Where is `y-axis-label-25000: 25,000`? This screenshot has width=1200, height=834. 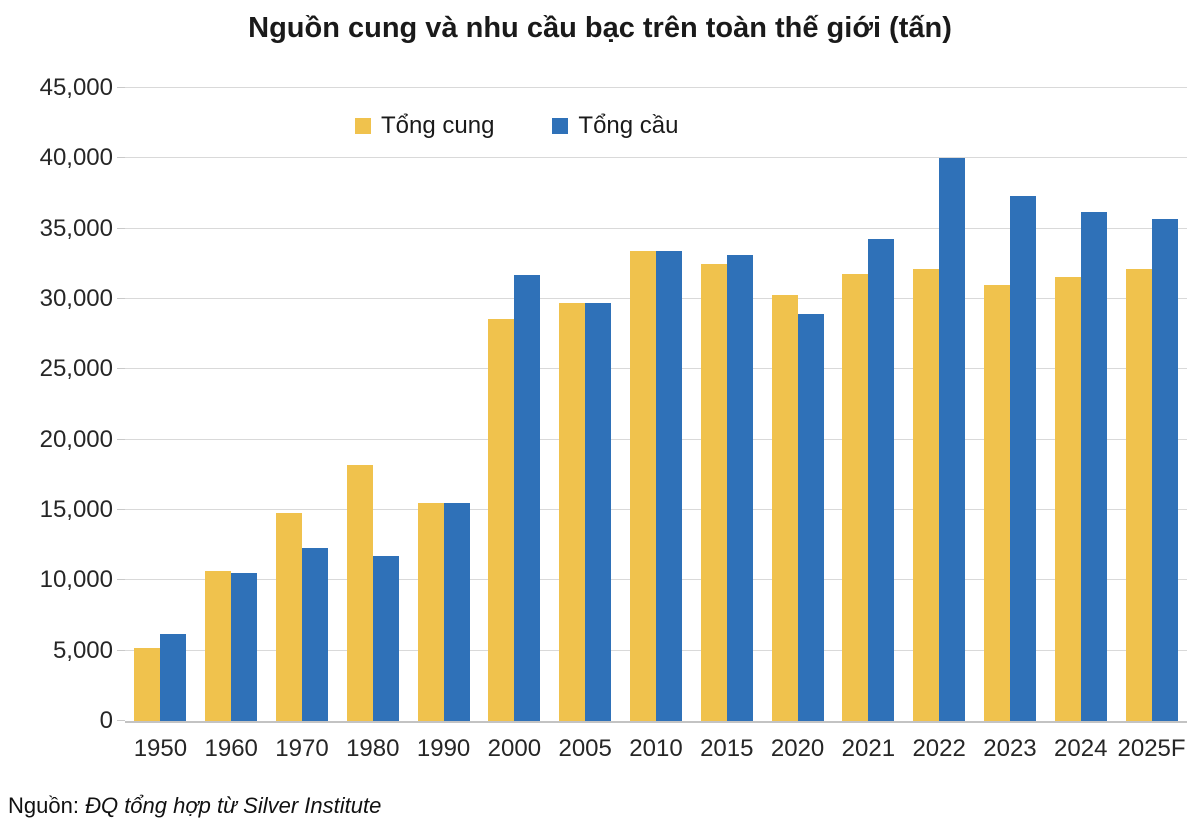 y-axis-label-25000: 25,000 is located at coordinates (76, 369).